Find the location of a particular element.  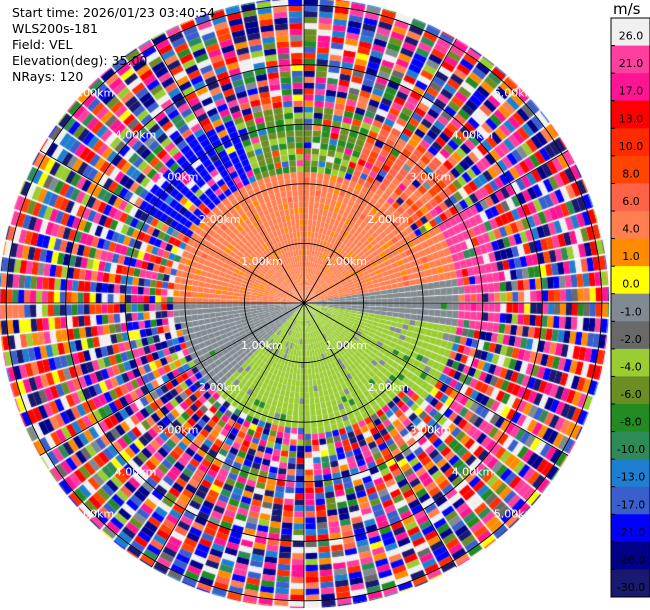

colorbar-tick-label: 26.0 is located at coordinates (631, 36).